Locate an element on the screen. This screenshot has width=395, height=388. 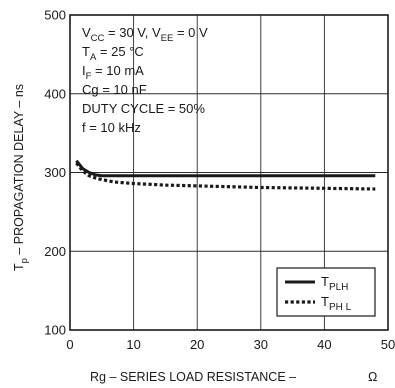
x-axis-unit: Ω is located at coordinates (372, 377).